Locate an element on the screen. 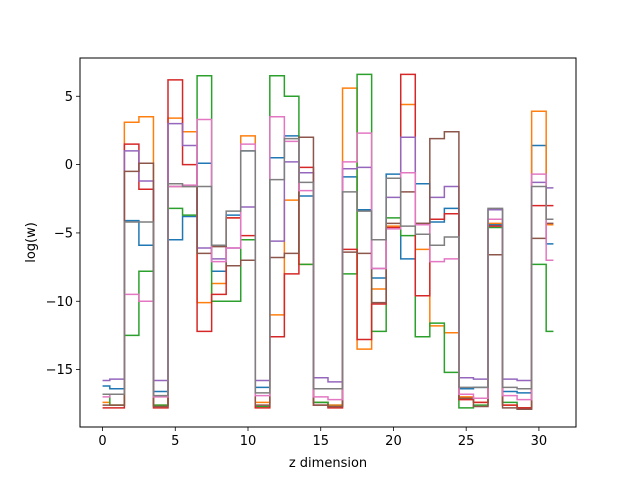 The height and width of the screenshot is (480, 640). x-tick-label: 25 is located at coordinates (466, 441).